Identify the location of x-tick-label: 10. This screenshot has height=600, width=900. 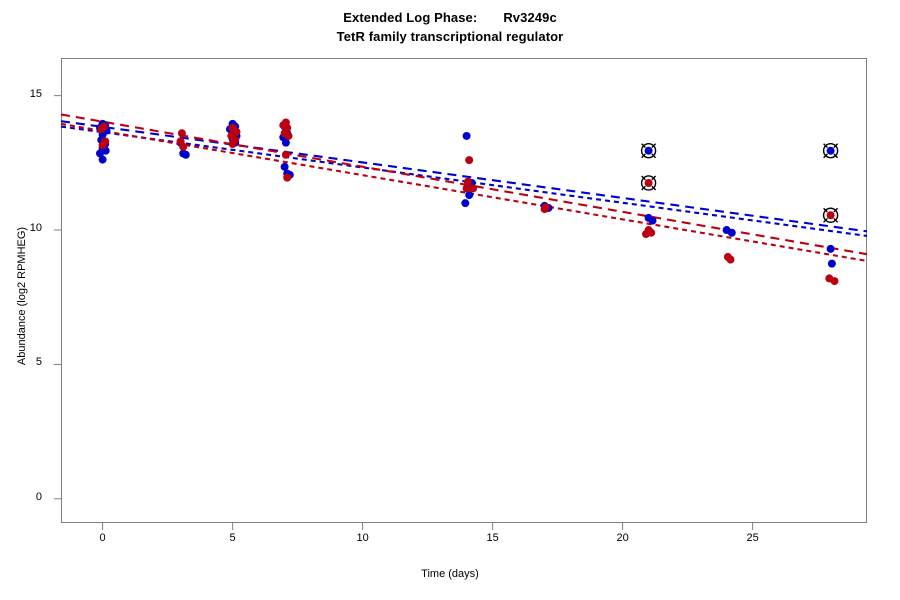
(362, 538).